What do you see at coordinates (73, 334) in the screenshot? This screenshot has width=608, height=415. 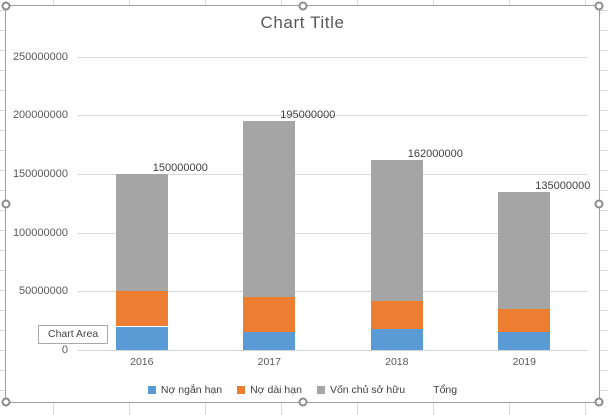 I see `chart-area-tooltip: Chart Area` at bounding box center [73, 334].